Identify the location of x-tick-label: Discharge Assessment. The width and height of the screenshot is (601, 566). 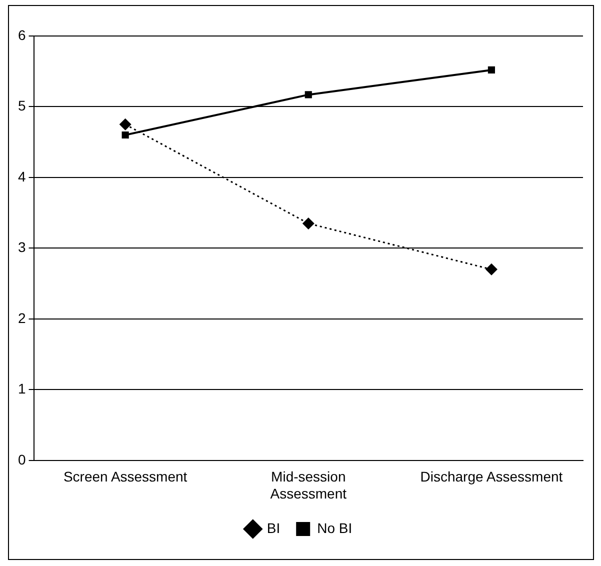
(491, 476).